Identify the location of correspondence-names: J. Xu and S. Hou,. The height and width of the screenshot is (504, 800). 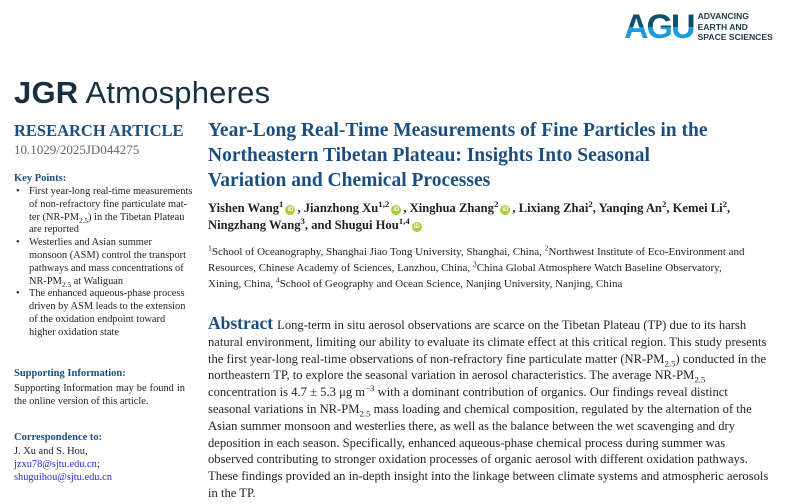
(51, 451).